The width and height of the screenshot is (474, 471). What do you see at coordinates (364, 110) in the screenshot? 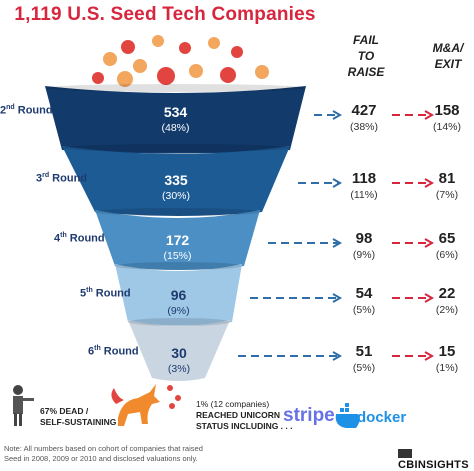
I see `fail-value: 427` at bounding box center [364, 110].